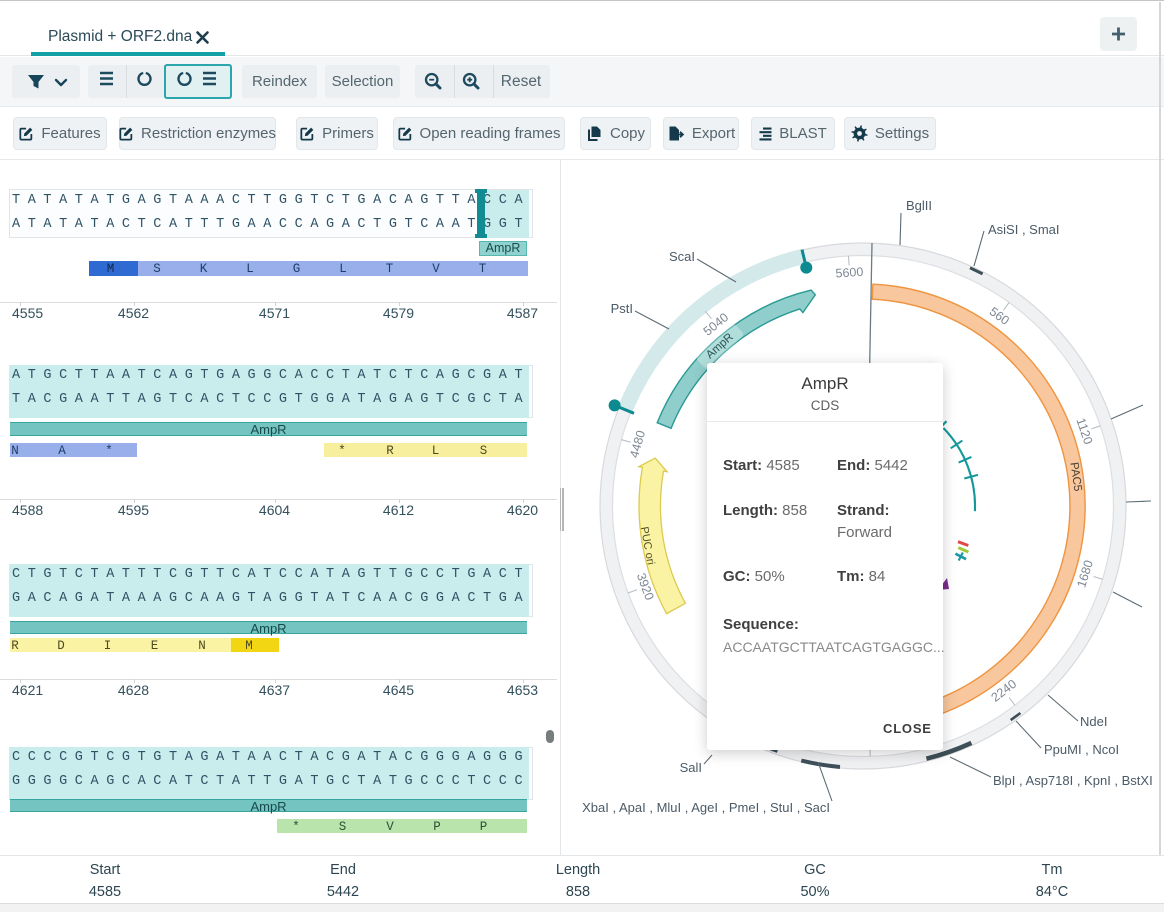  What do you see at coordinates (919, 205) in the screenshot?
I see `svg-text: BglII` at bounding box center [919, 205].